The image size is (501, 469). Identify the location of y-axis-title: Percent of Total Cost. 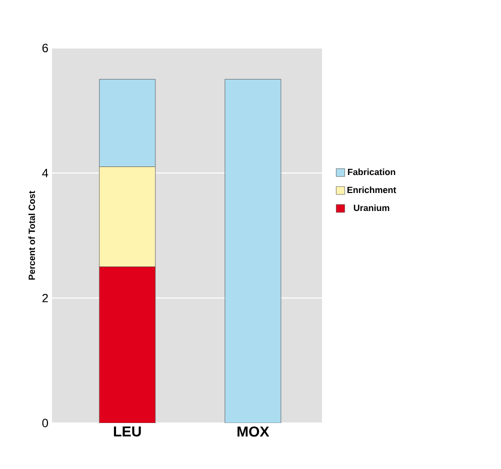
(31, 235).